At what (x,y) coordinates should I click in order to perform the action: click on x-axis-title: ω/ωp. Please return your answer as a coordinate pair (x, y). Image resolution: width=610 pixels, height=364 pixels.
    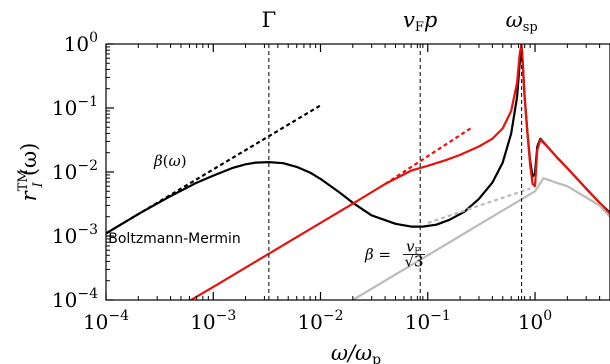
    Looking at the image, I should click on (356, 352).